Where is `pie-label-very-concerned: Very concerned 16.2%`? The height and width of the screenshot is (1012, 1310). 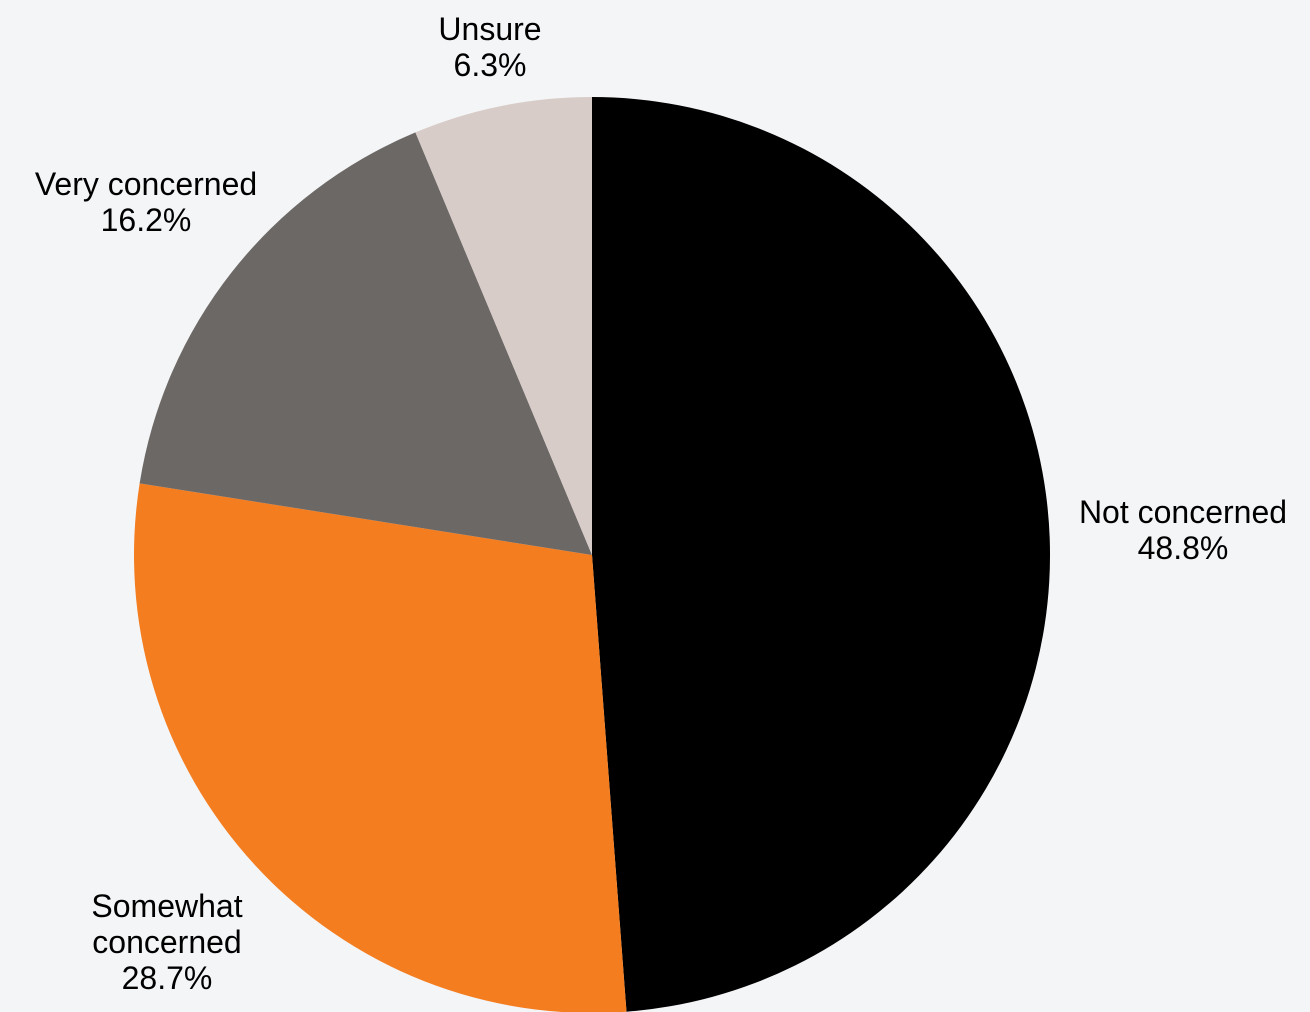 pie-label-very-concerned: Very concerned 16.2% is located at coordinates (146, 202).